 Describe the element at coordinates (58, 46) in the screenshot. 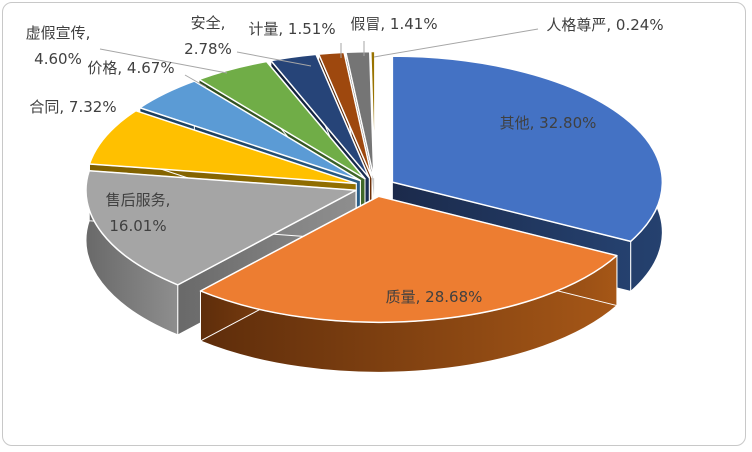

I see `slice-label-false-advertising: 虚假宣传, 4.60%` at that location.